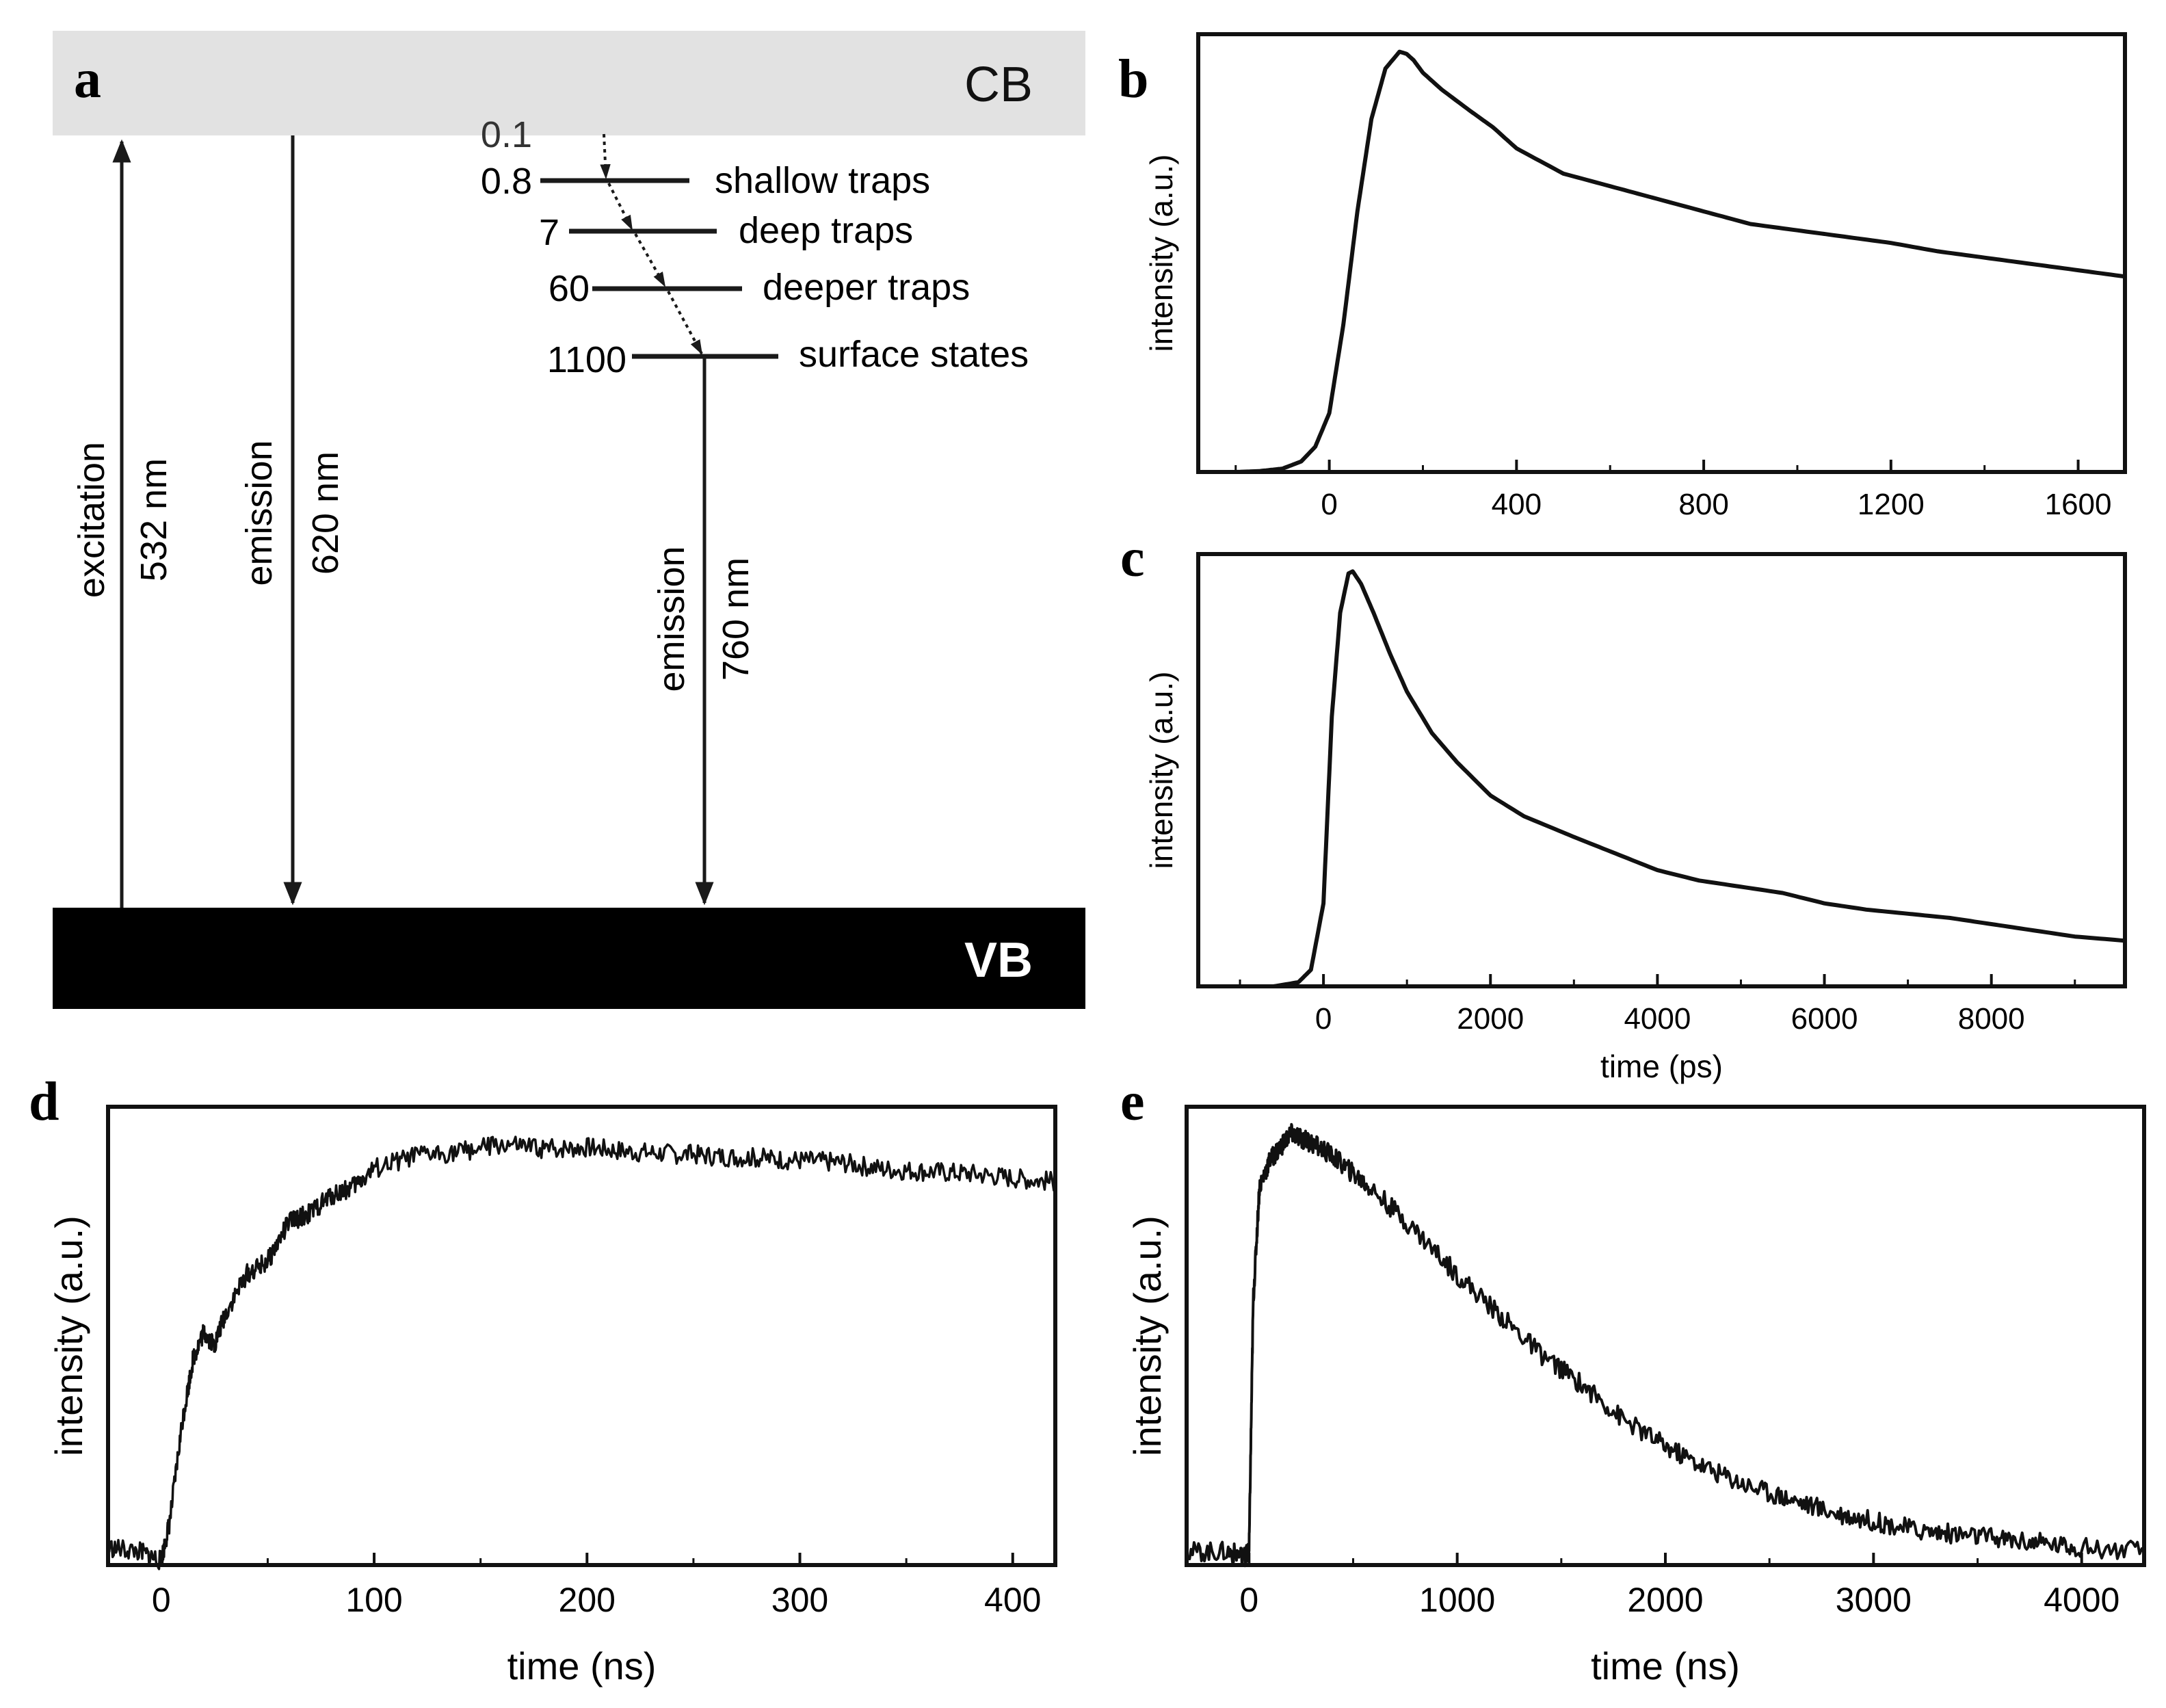 The image size is (2166, 1708). What do you see at coordinates (506, 134) in the screenshot?
I see `trap-value-0: 0.1` at bounding box center [506, 134].